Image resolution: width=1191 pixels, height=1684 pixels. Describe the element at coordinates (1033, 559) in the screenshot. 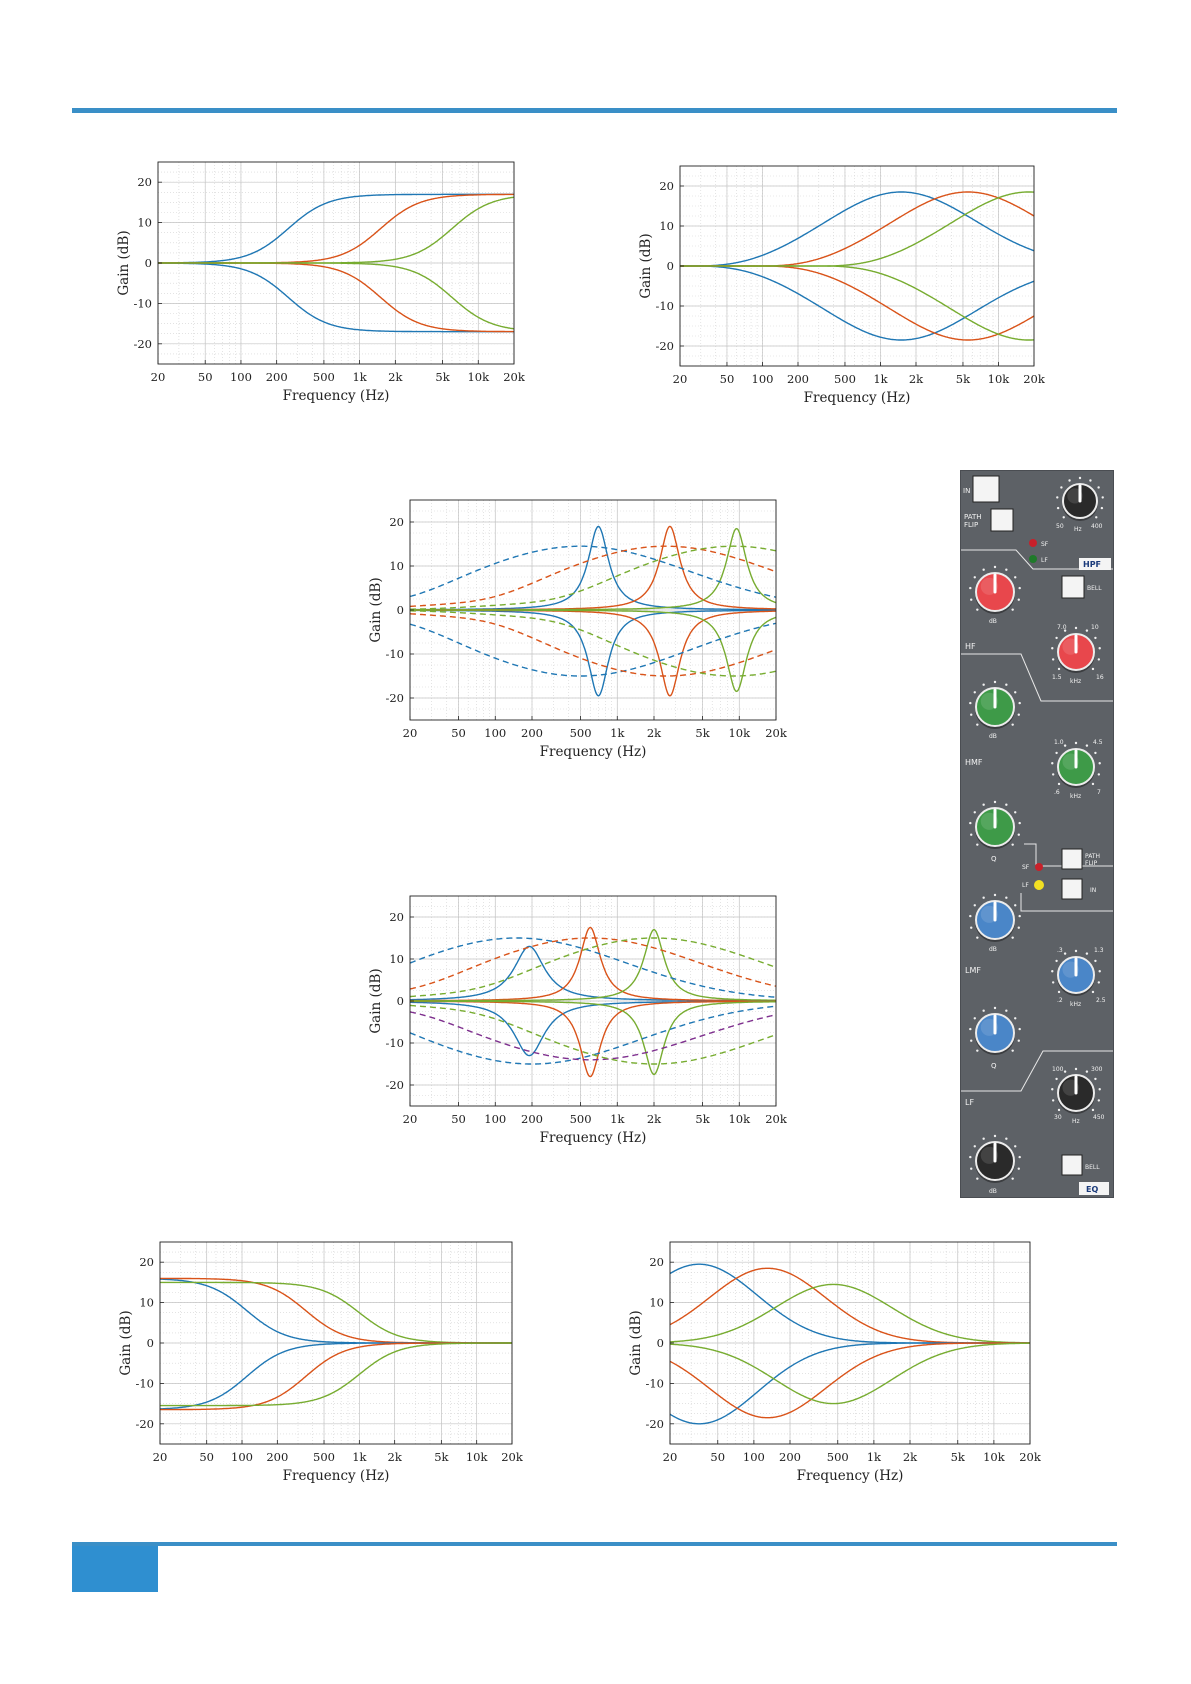

I see `hpf-lf-led` at that location.